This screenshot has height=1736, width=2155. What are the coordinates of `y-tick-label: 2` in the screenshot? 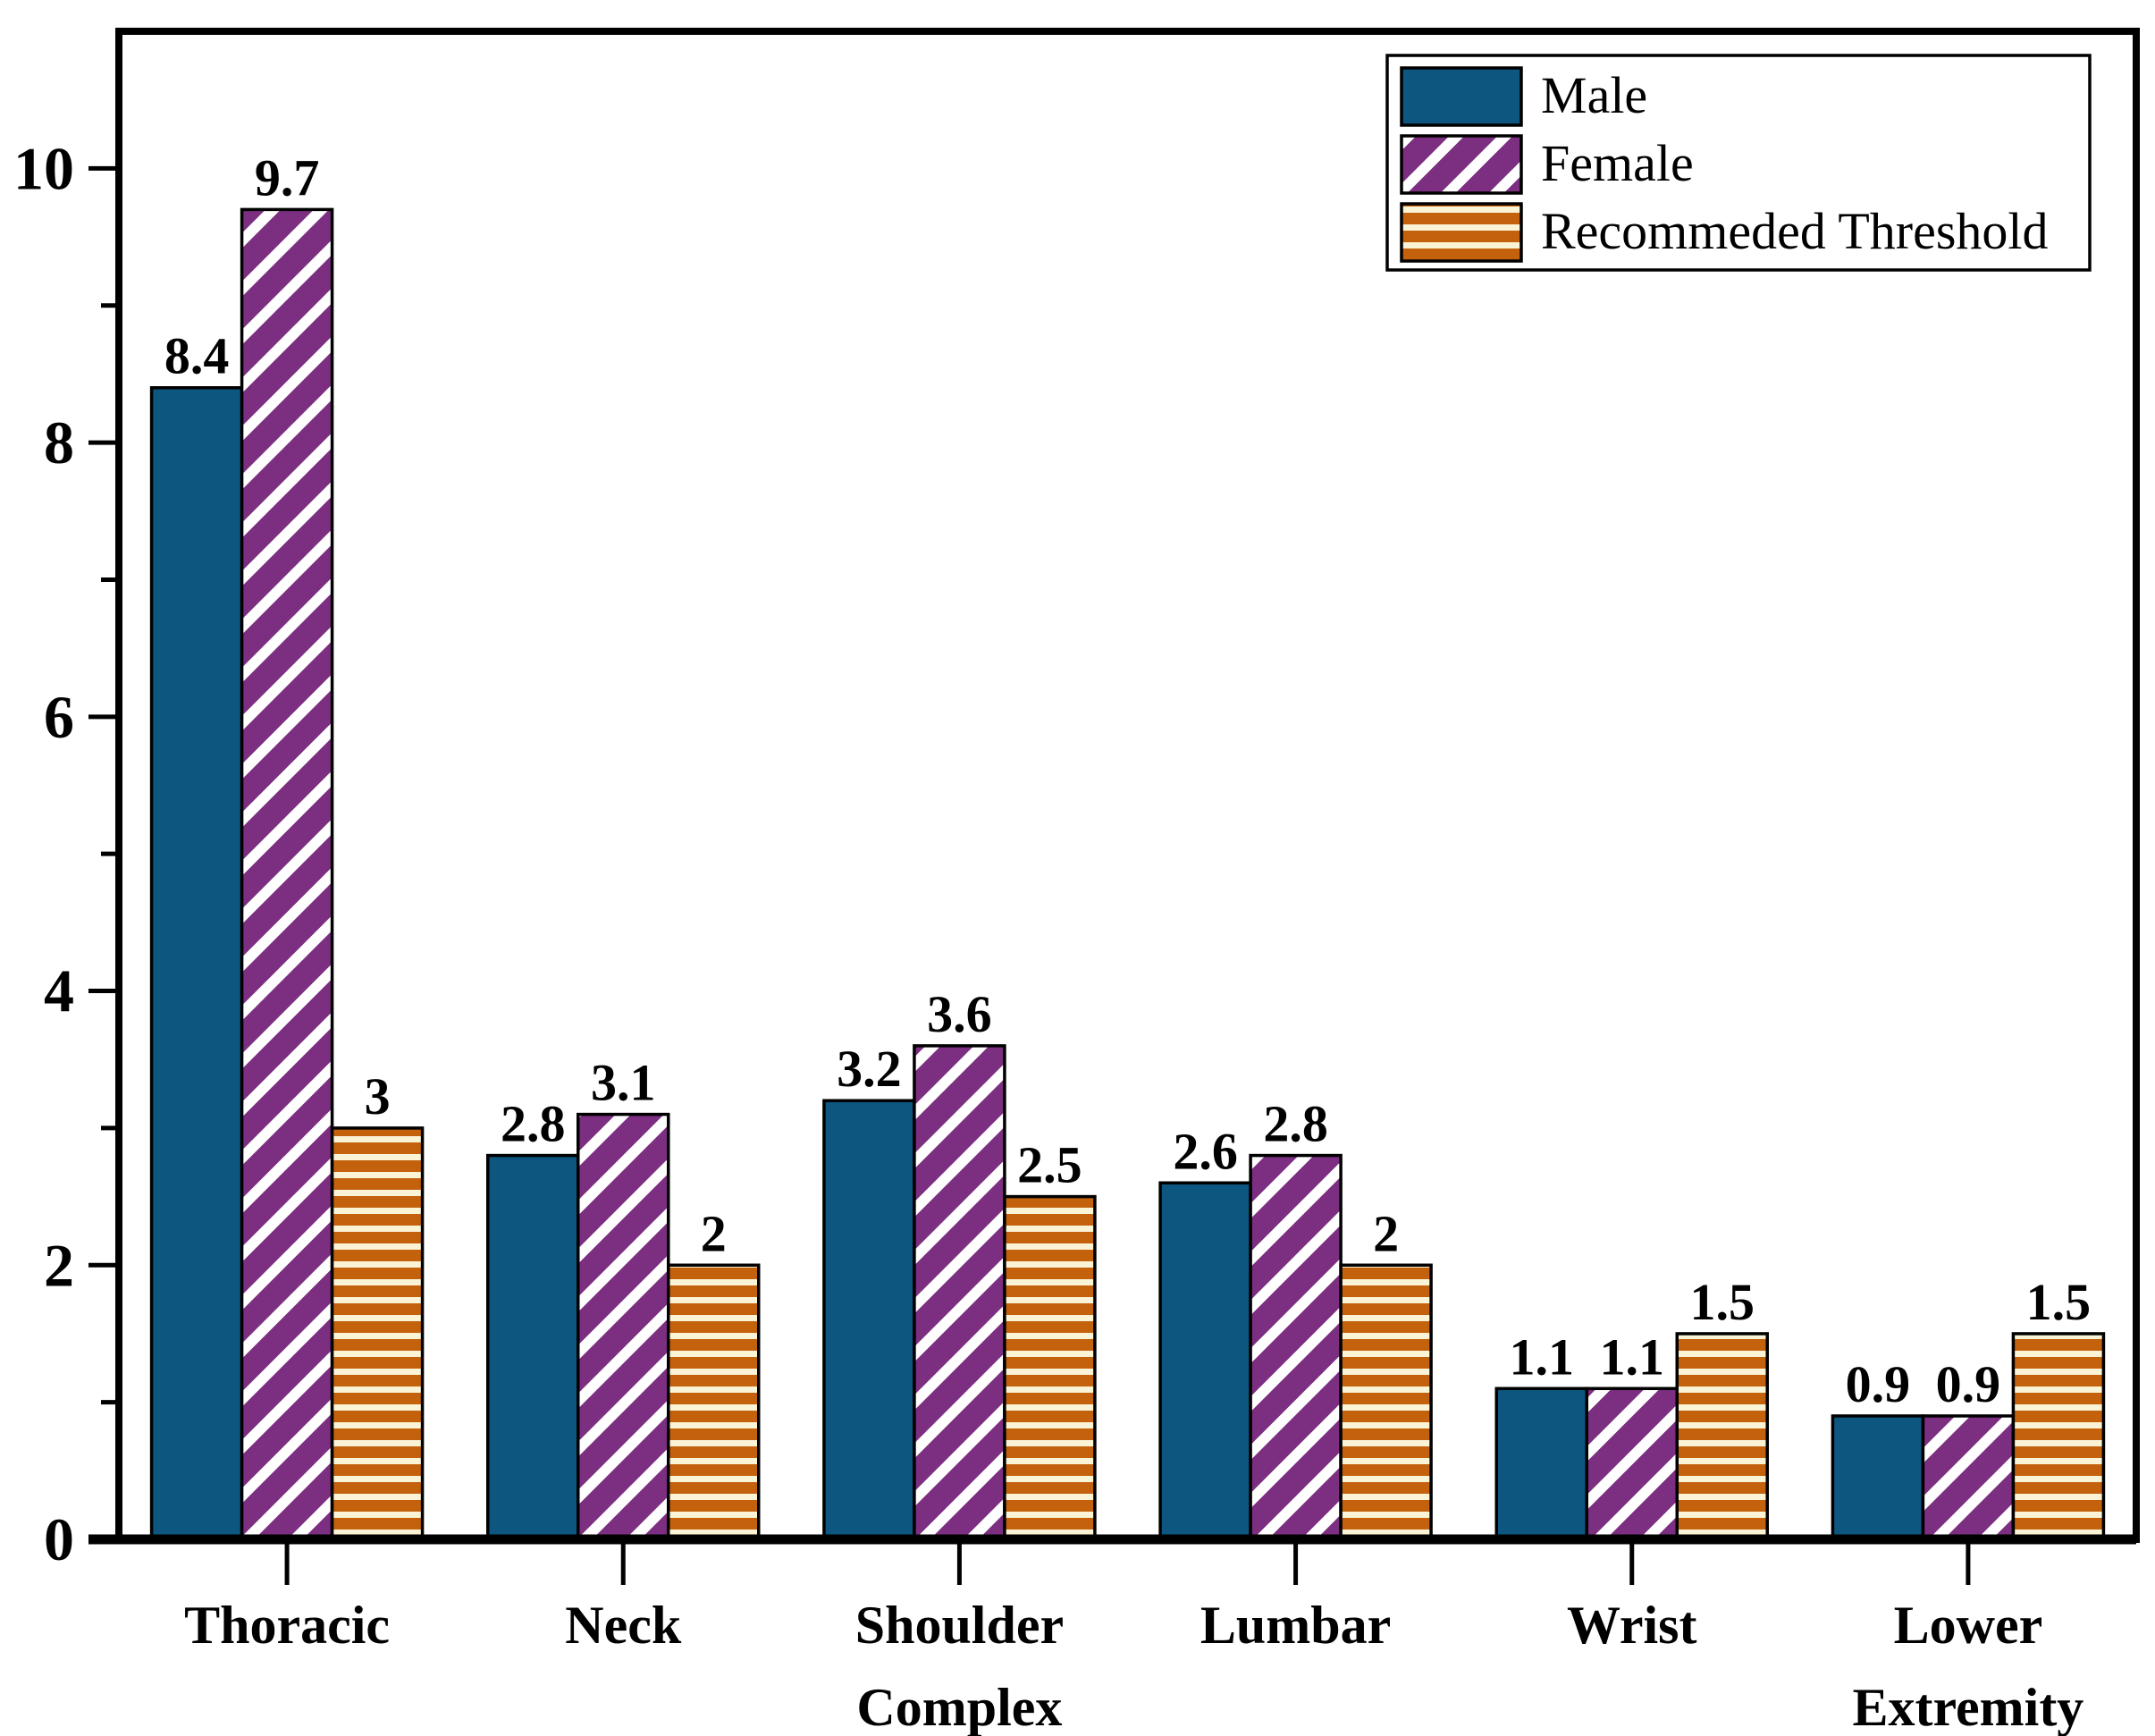 It's located at (59, 1265).